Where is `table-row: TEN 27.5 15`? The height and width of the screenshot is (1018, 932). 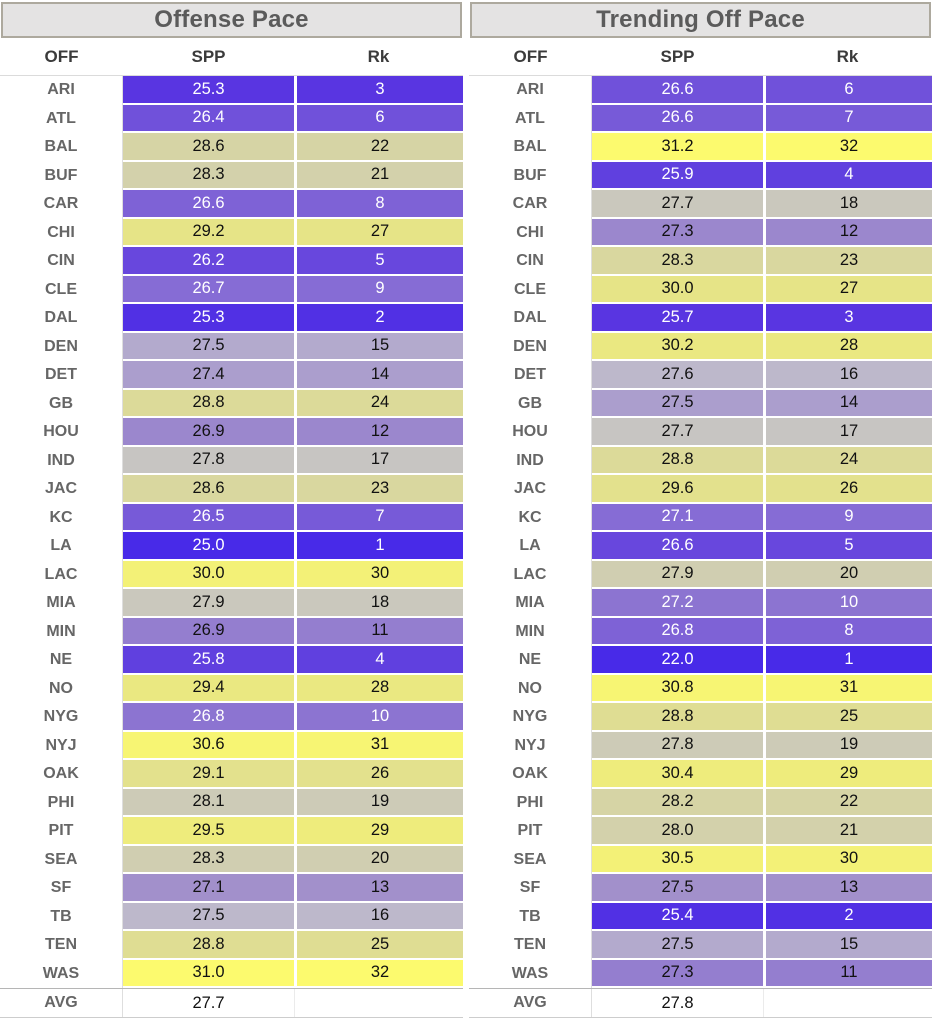 table-row: TEN 27.5 15 is located at coordinates (700, 945).